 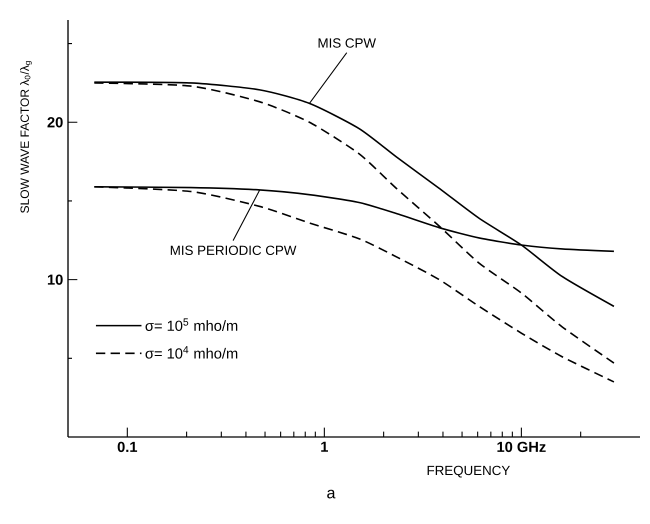 I want to click on x-tick-label: 1, so click(x=324, y=447).